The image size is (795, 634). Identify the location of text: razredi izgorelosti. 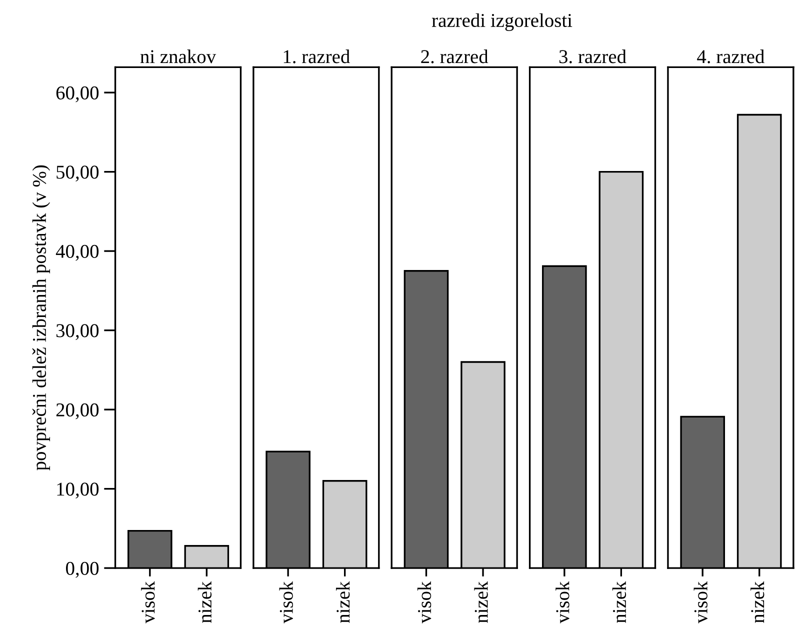
(502, 22).